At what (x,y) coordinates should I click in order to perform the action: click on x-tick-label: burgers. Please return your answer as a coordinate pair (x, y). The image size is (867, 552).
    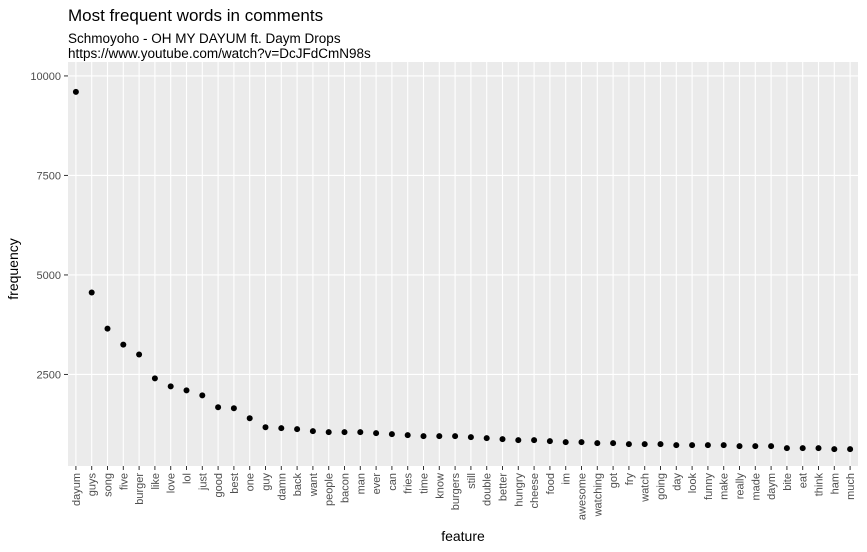
    Looking at the image, I should click on (456, 492).